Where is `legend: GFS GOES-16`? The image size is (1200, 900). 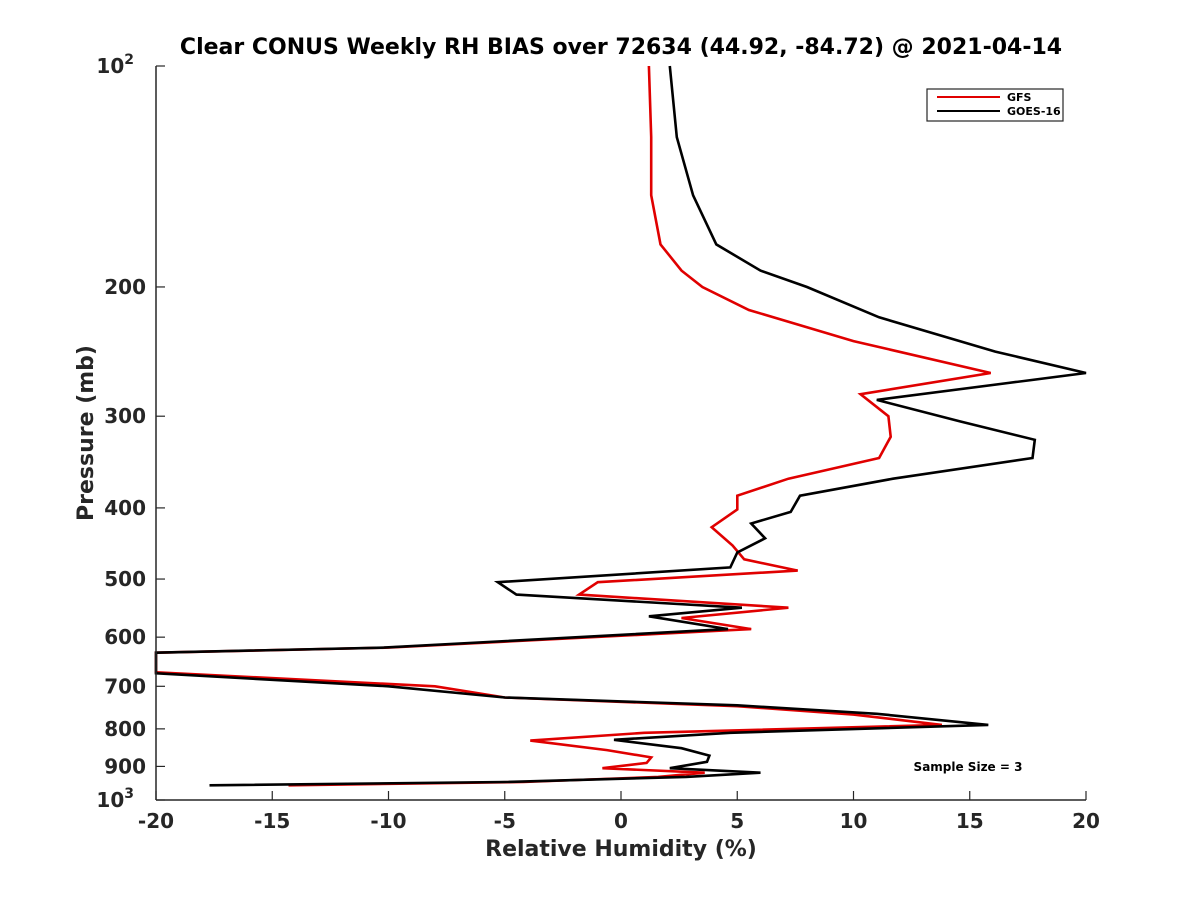 legend: GFS GOES-16 is located at coordinates (995, 105).